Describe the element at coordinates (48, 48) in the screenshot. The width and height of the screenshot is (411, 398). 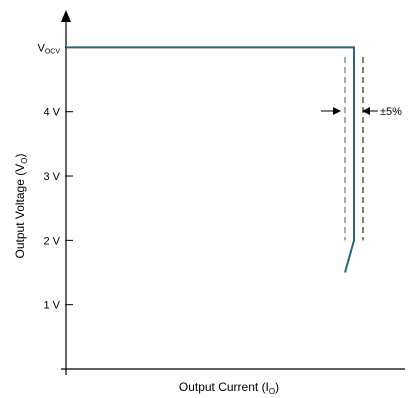
I see `y-tick-label-4: VOCV` at that location.